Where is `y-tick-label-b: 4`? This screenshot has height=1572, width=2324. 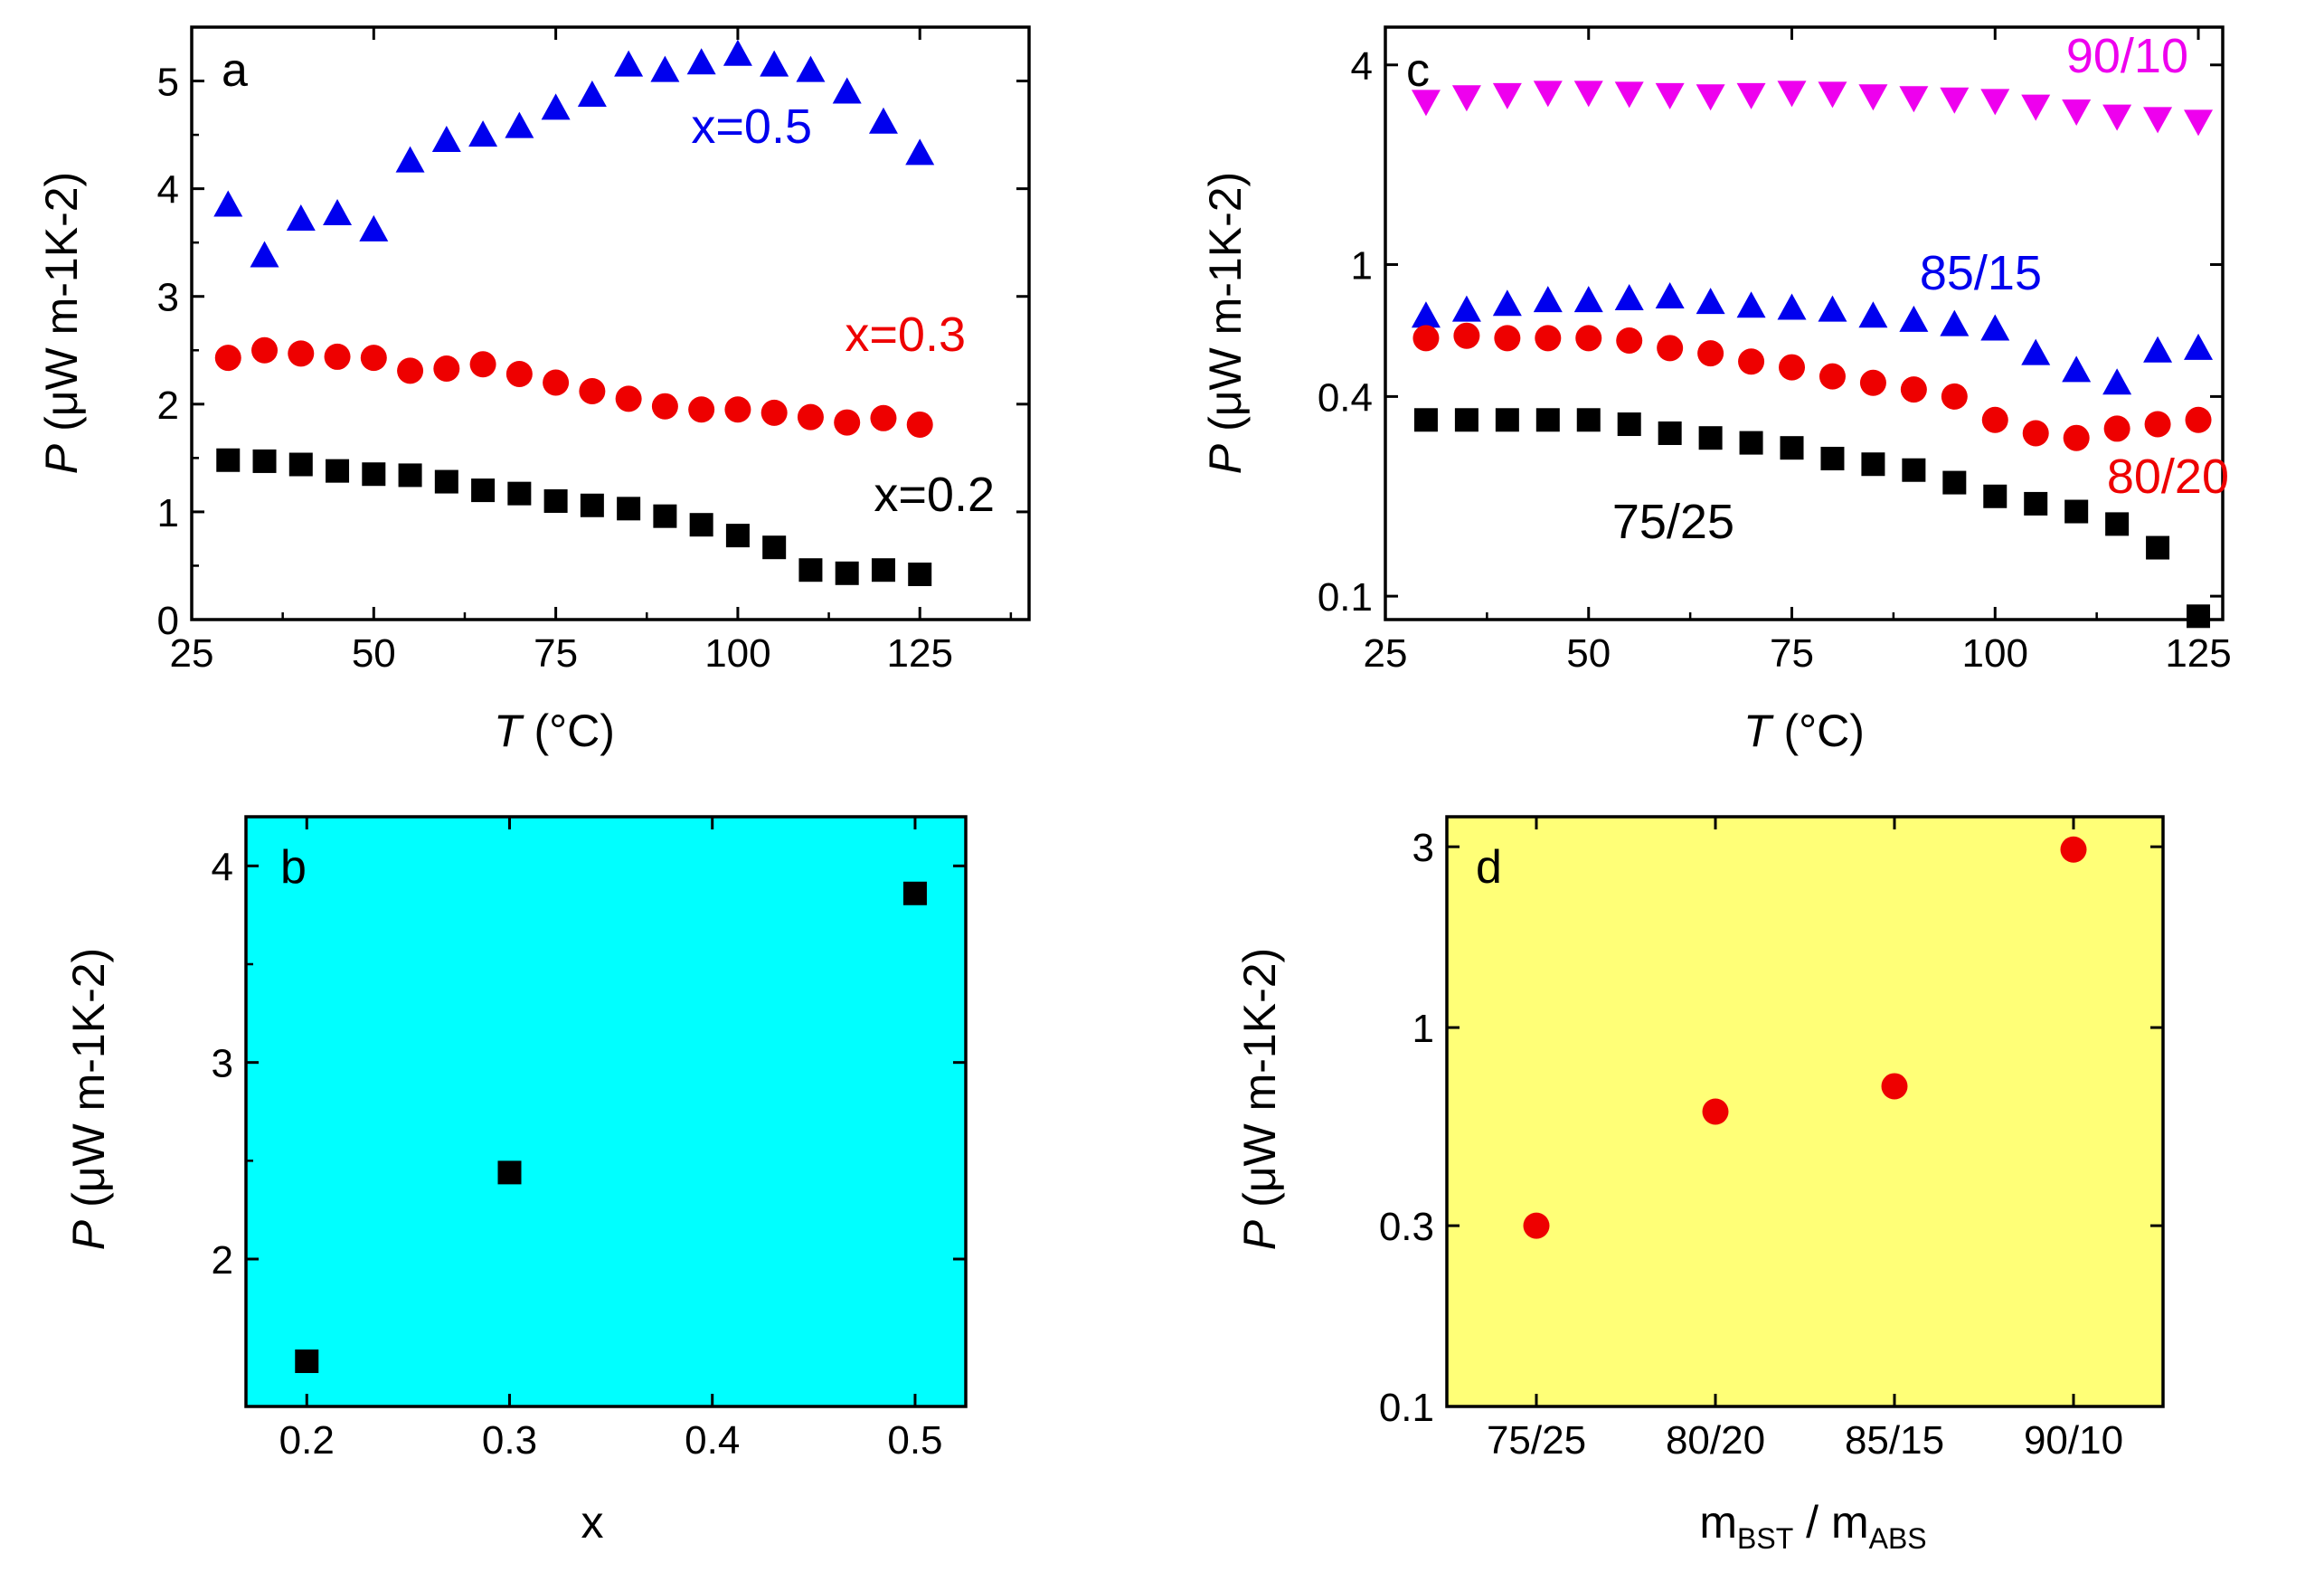
y-tick-label-b: 4 is located at coordinates (223, 867).